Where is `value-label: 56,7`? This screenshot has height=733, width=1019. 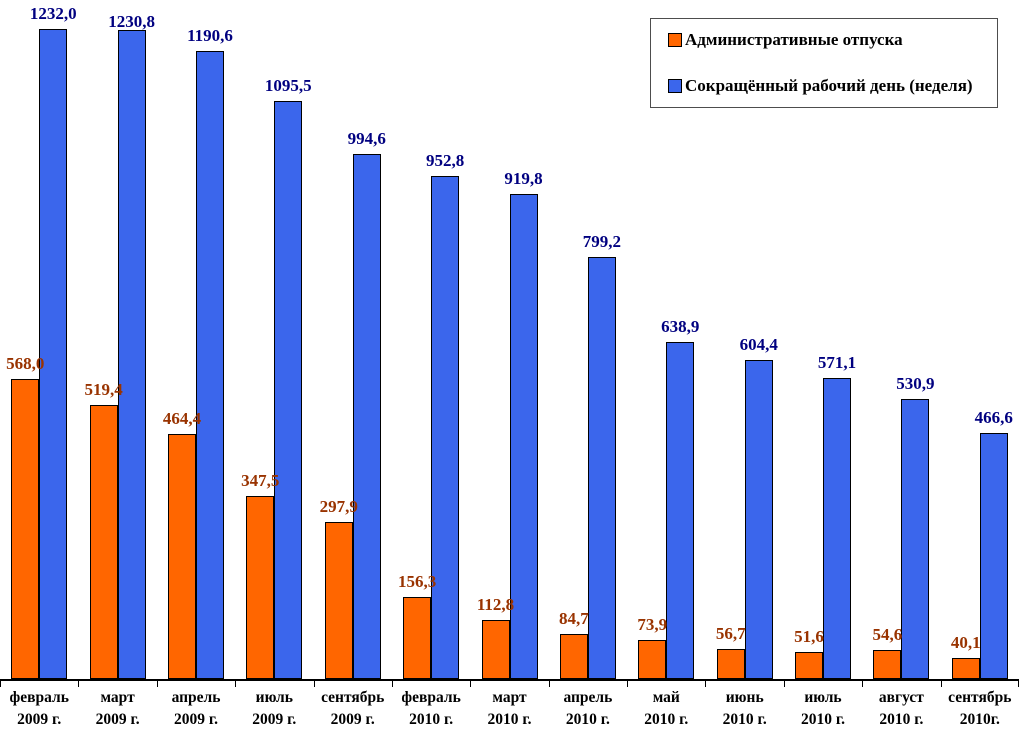
value-label: 56,7 is located at coordinates (730, 634).